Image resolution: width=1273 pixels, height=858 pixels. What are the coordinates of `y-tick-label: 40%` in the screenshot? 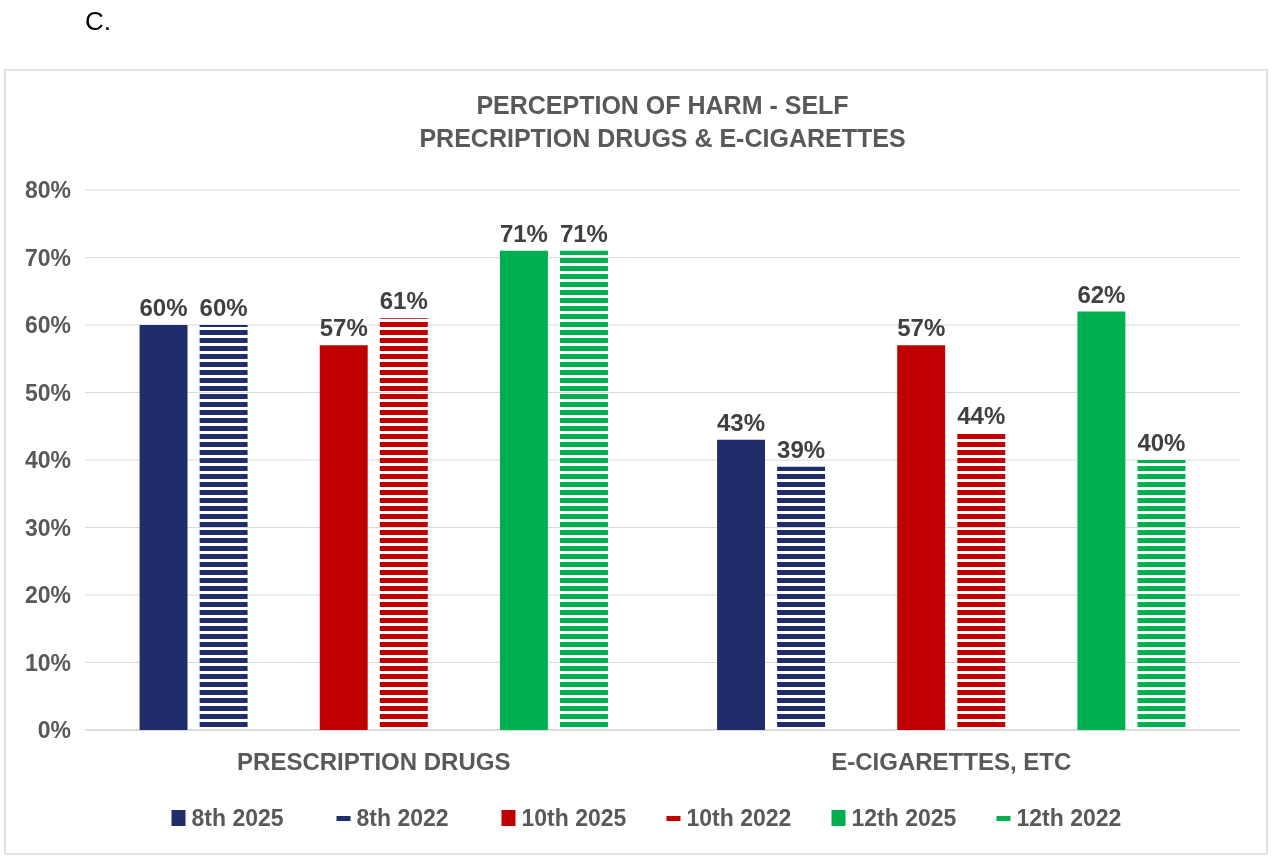 It's located at (47, 460).